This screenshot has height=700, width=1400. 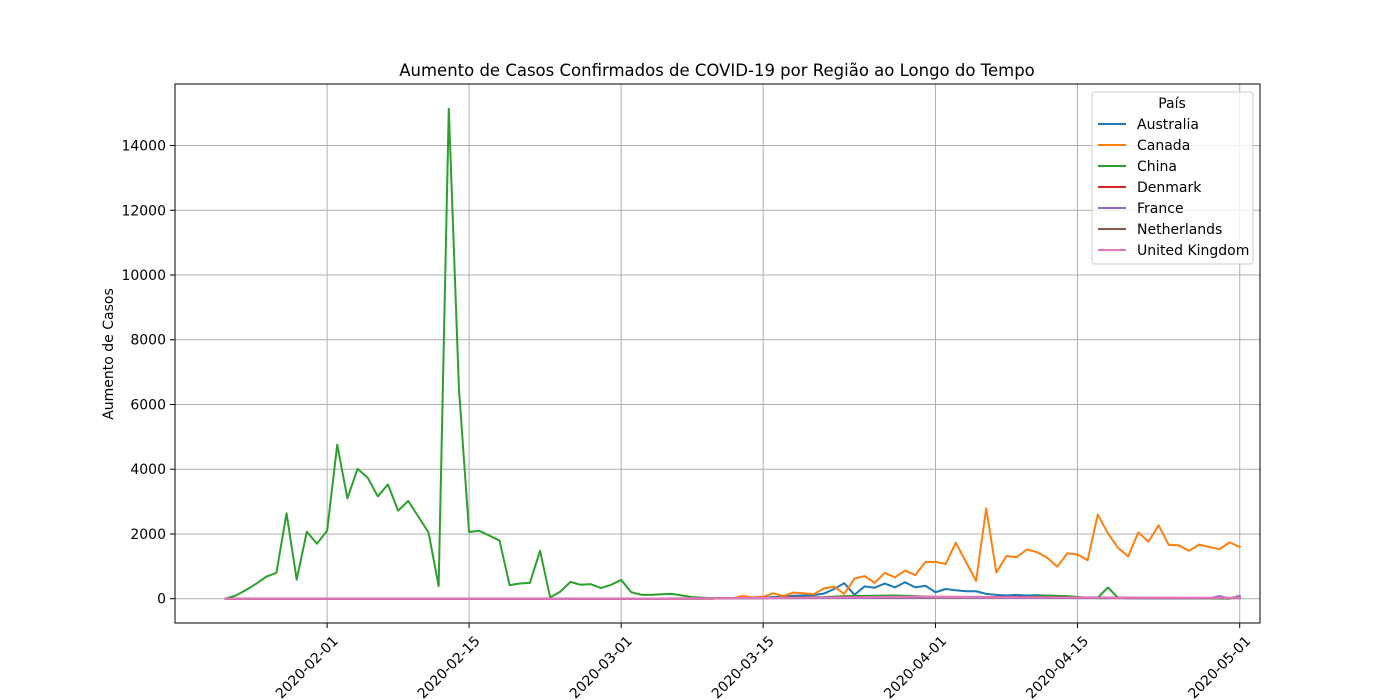 I want to click on y-tick-label: 8000, so click(x=148, y=341).